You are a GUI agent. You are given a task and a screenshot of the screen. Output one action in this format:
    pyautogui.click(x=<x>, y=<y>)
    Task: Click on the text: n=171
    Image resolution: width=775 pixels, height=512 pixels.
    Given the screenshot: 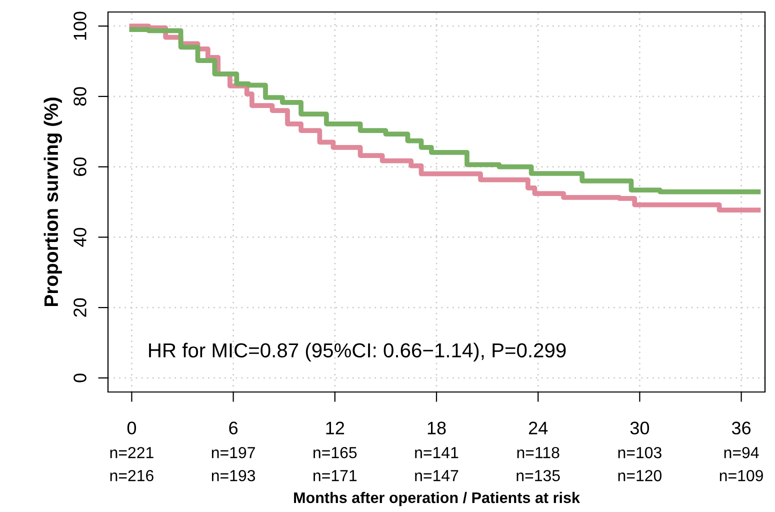 What is the action you would take?
    pyautogui.click(x=335, y=476)
    